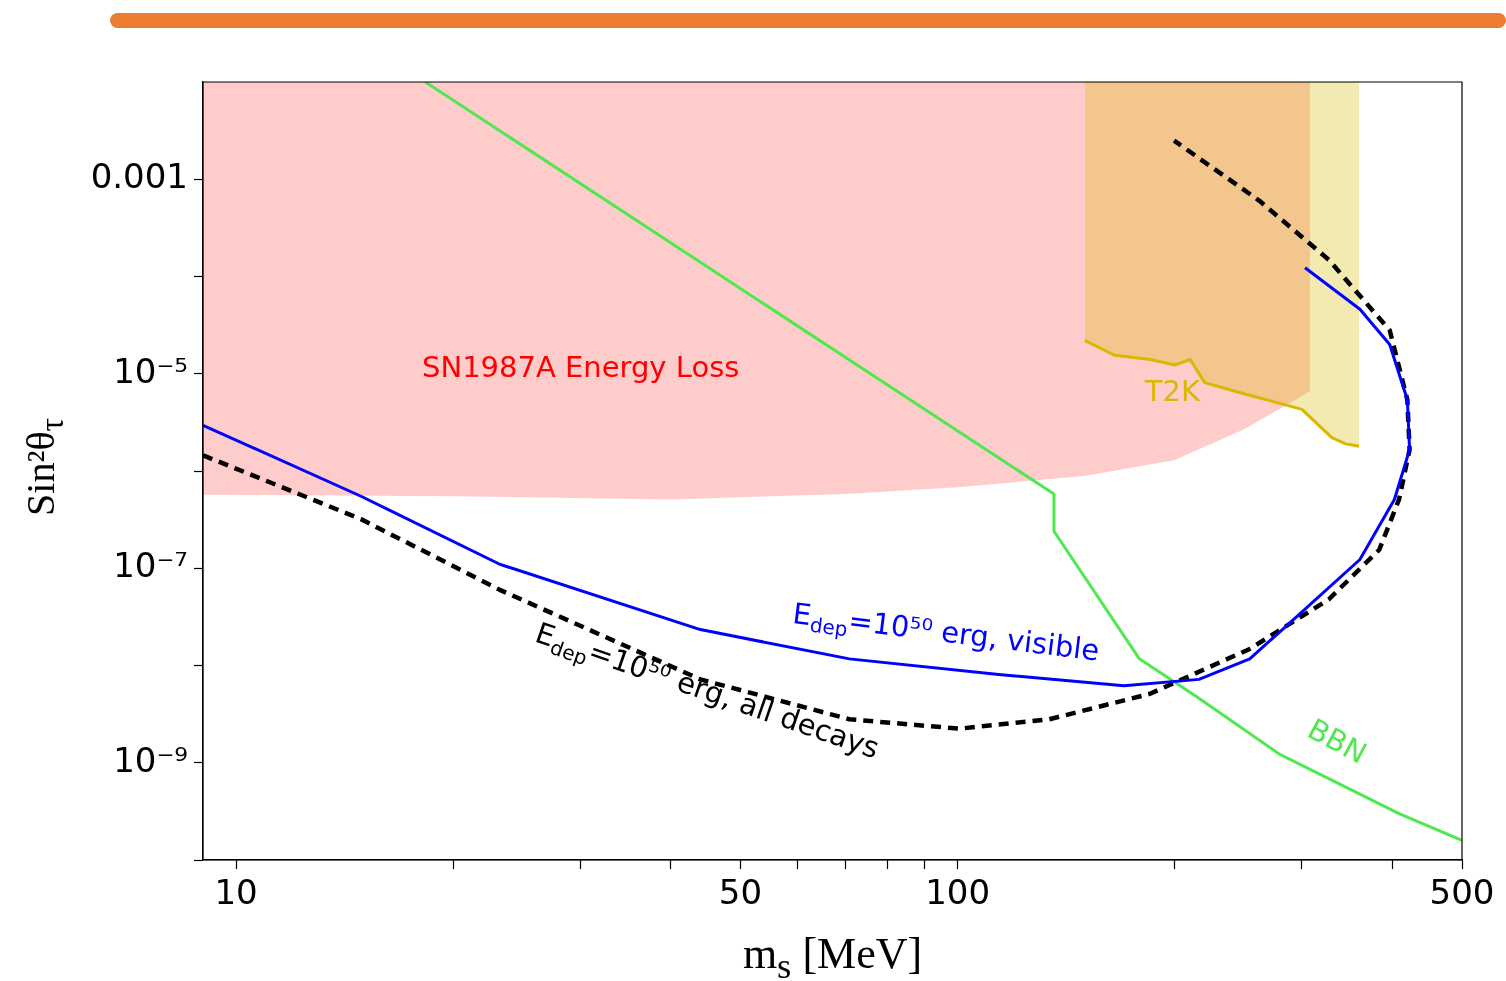 This screenshot has width=1506, height=981. I want to click on x-tick-label: 10, so click(236, 892).